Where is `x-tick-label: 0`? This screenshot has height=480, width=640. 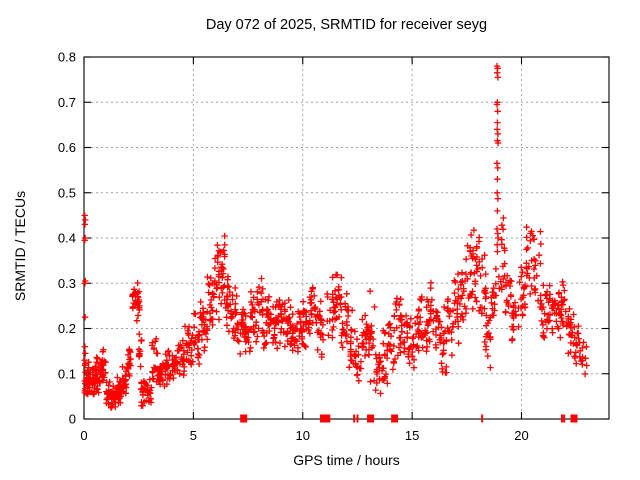 x-tick-label: 0 is located at coordinates (83, 435).